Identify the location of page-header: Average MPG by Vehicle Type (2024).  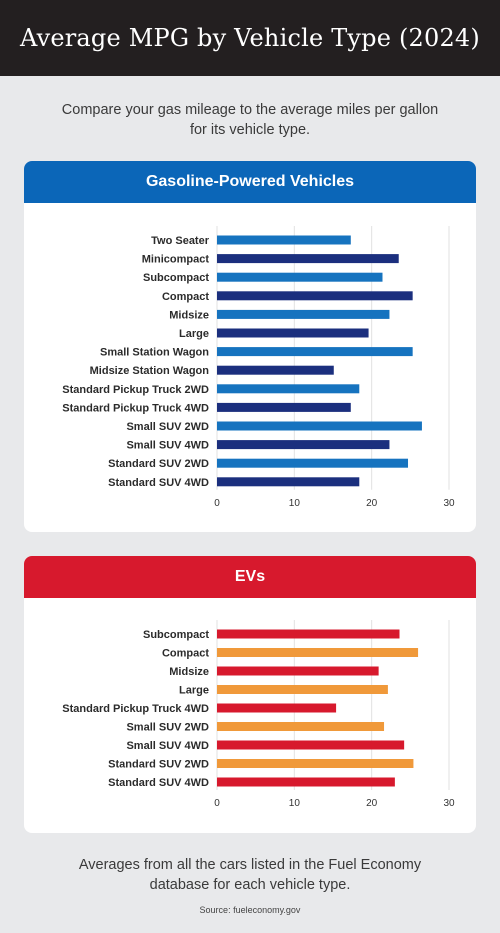
(250, 38).